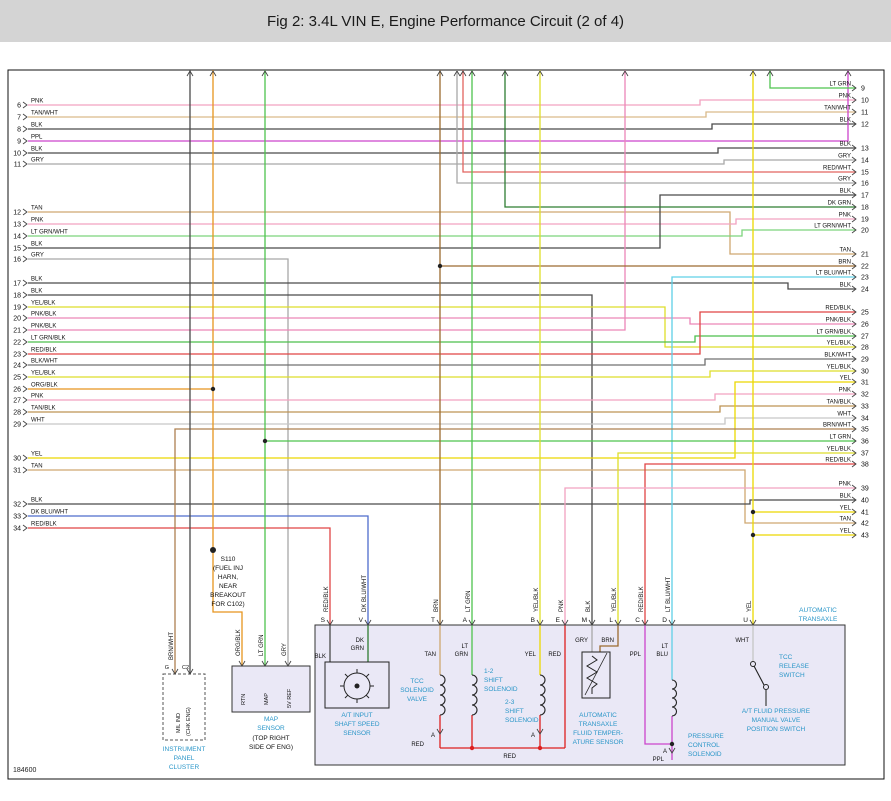 The width and height of the screenshot is (891, 801). What do you see at coordinates (17, 154) in the screenshot?
I see `left-pin-number: 10` at bounding box center [17, 154].